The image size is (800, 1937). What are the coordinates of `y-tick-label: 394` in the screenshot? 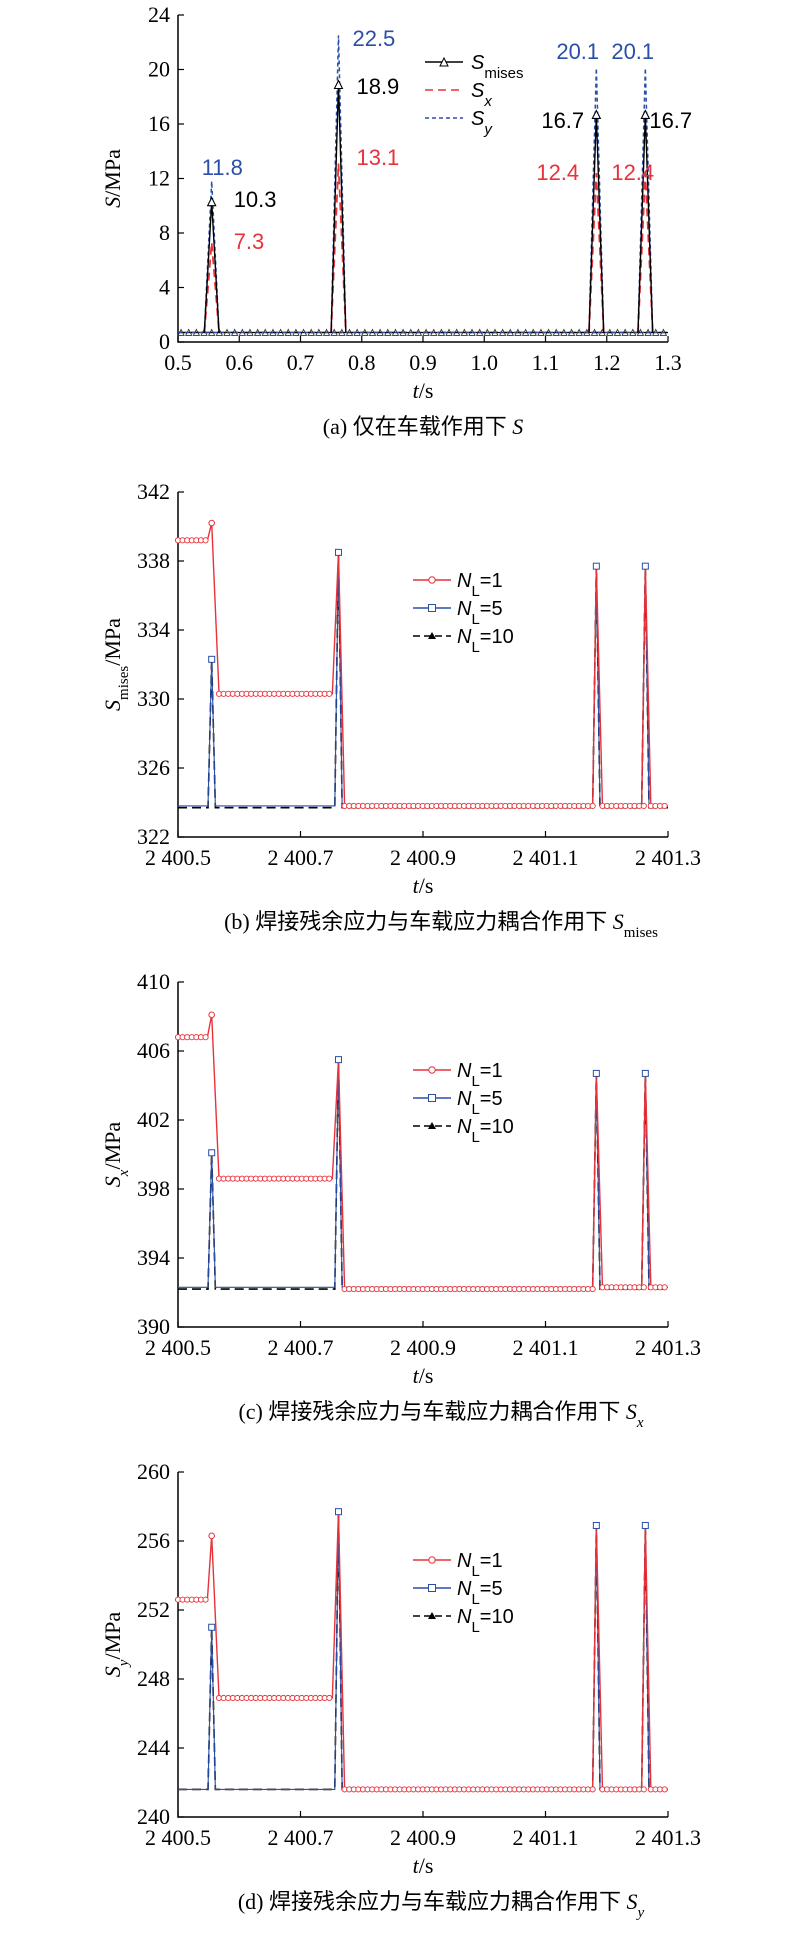 It's located at (153, 1257).